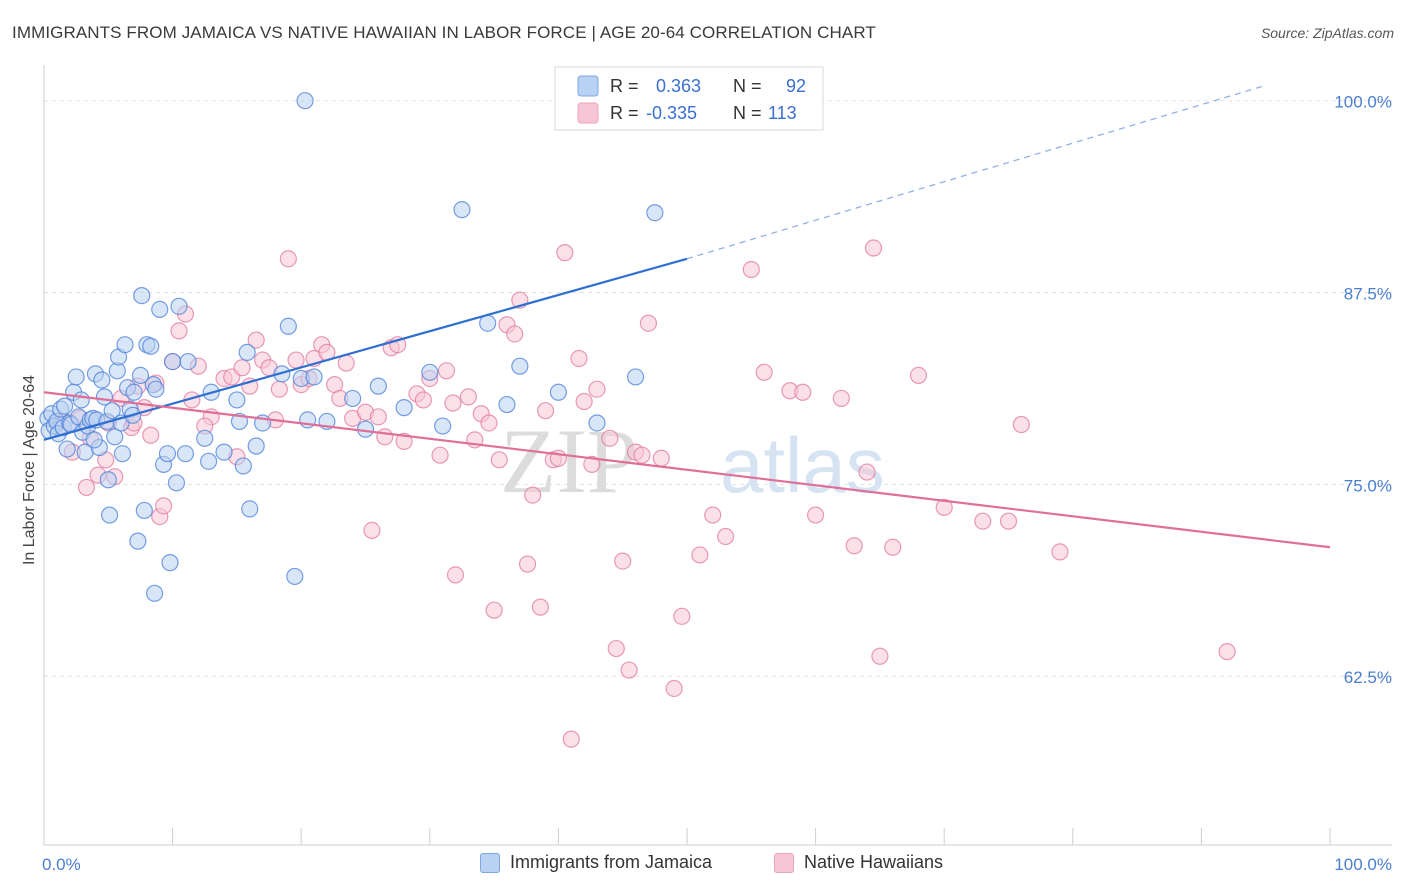  Describe the element at coordinates (596, 862) in the screenshot. I see `legend-item-jamaica: Immigrants from Jamaica` at that location.